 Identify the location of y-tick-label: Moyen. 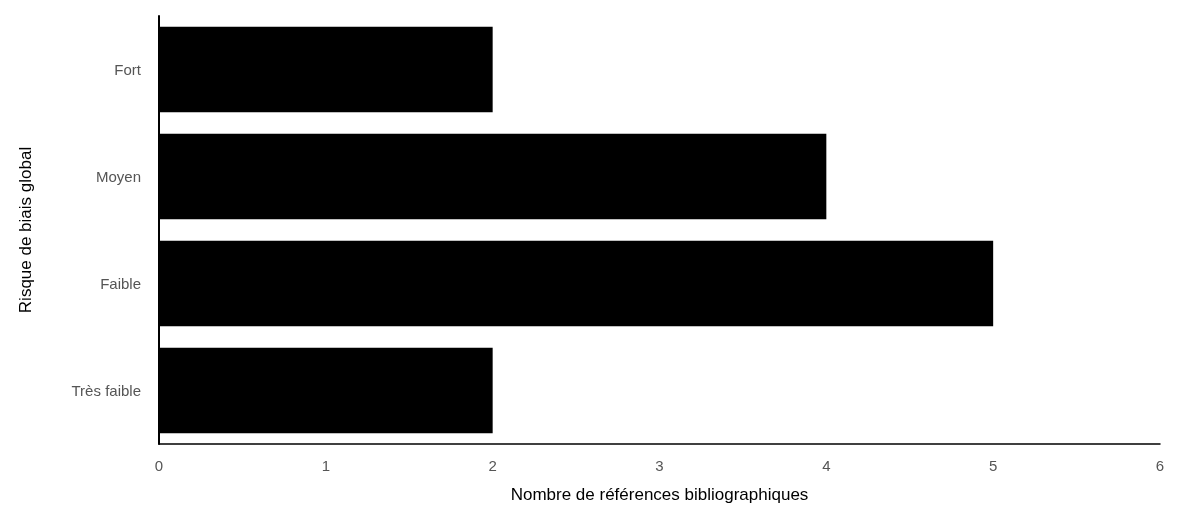
(118, 176).